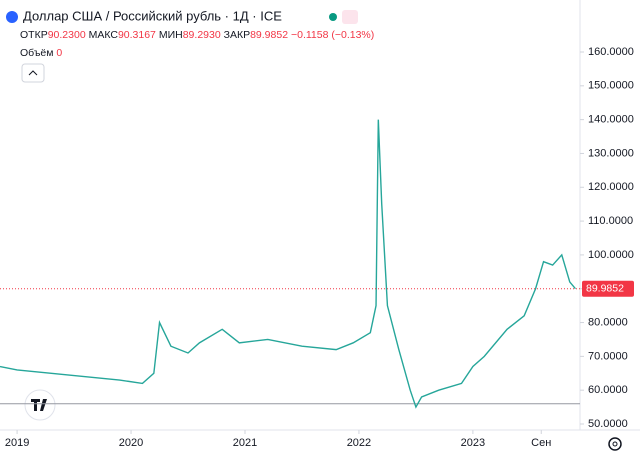 This screenshot has height=465, width=640. Describe the element at coordinates (67, 35) in the screenshot. I see `open: 90.2300` at that location.